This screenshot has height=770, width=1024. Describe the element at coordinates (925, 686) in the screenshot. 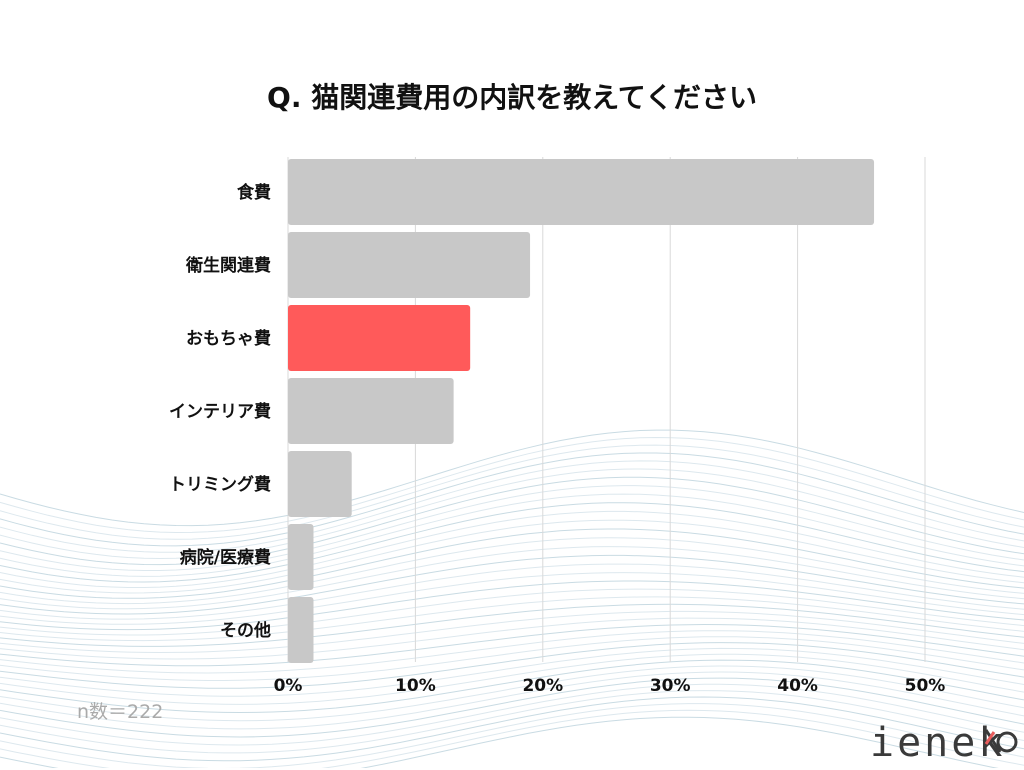

I see `x-tick-label: 50%` at that location.